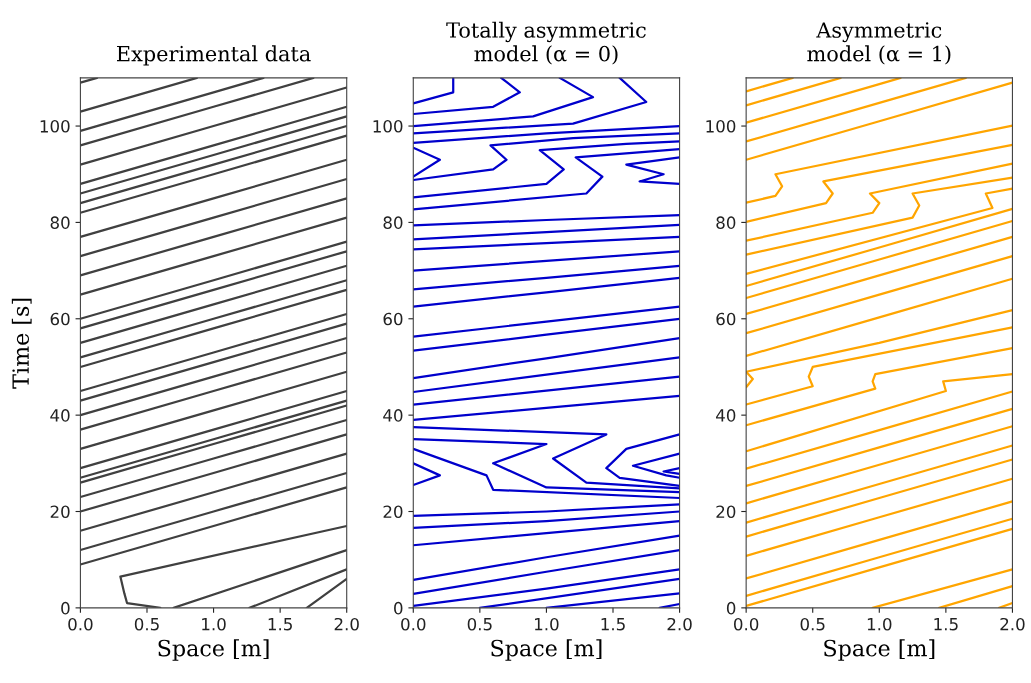  Describe the element at coordinates (21, 343) in the screenshot. I see `y-axis-title: Time [s]` at that location.